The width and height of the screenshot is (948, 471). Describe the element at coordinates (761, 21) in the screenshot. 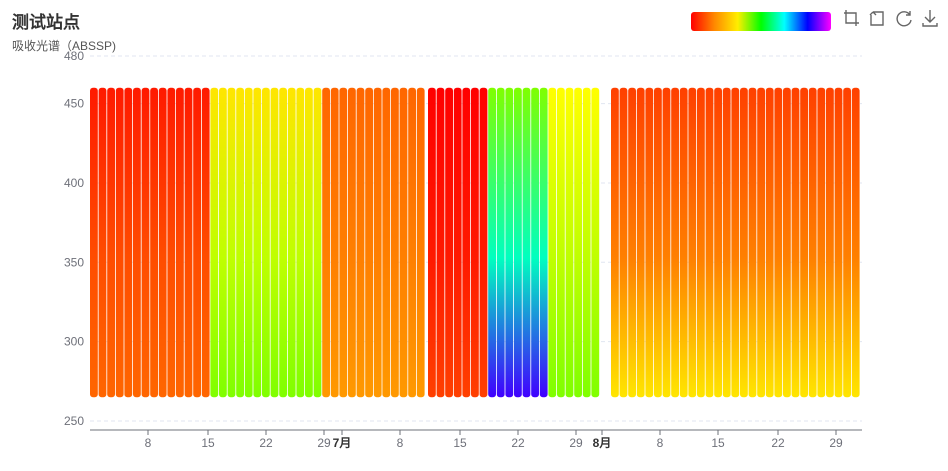

I see `visual-map-legend` at that location.